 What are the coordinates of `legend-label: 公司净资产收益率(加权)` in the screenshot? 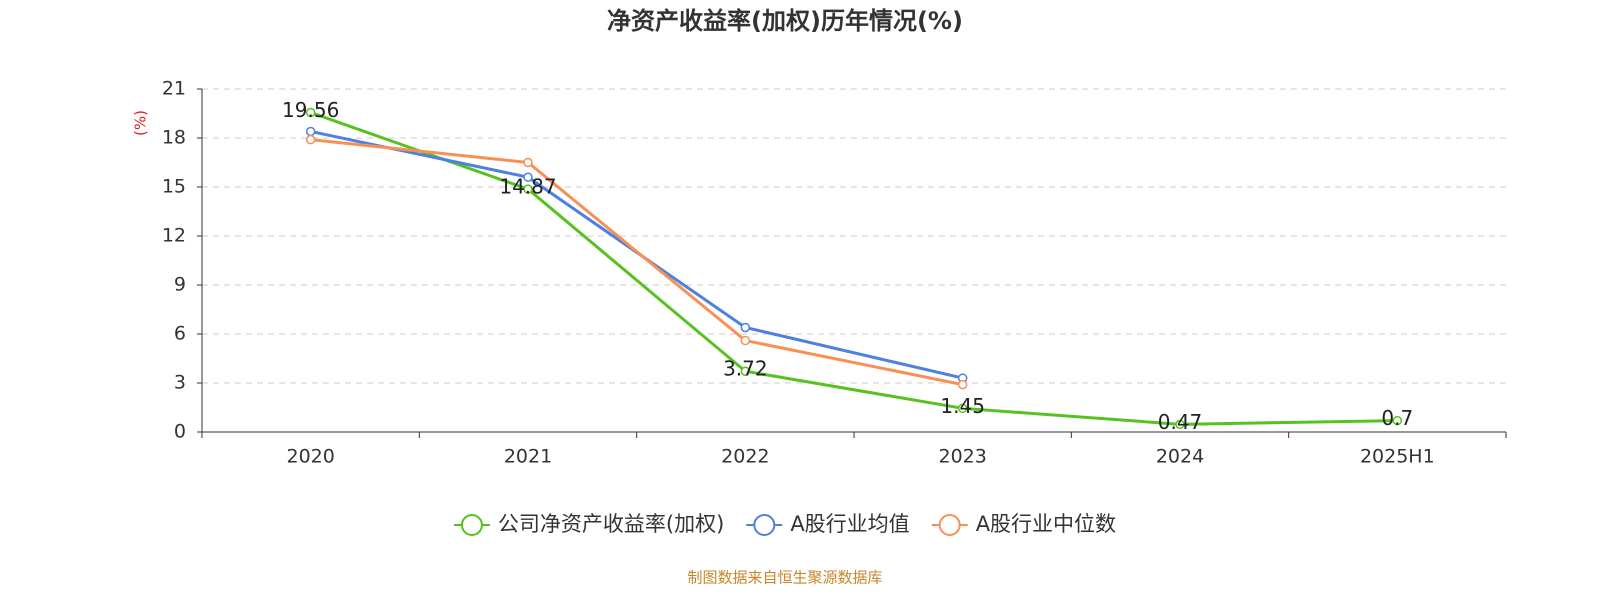 It's located at (611, 524).